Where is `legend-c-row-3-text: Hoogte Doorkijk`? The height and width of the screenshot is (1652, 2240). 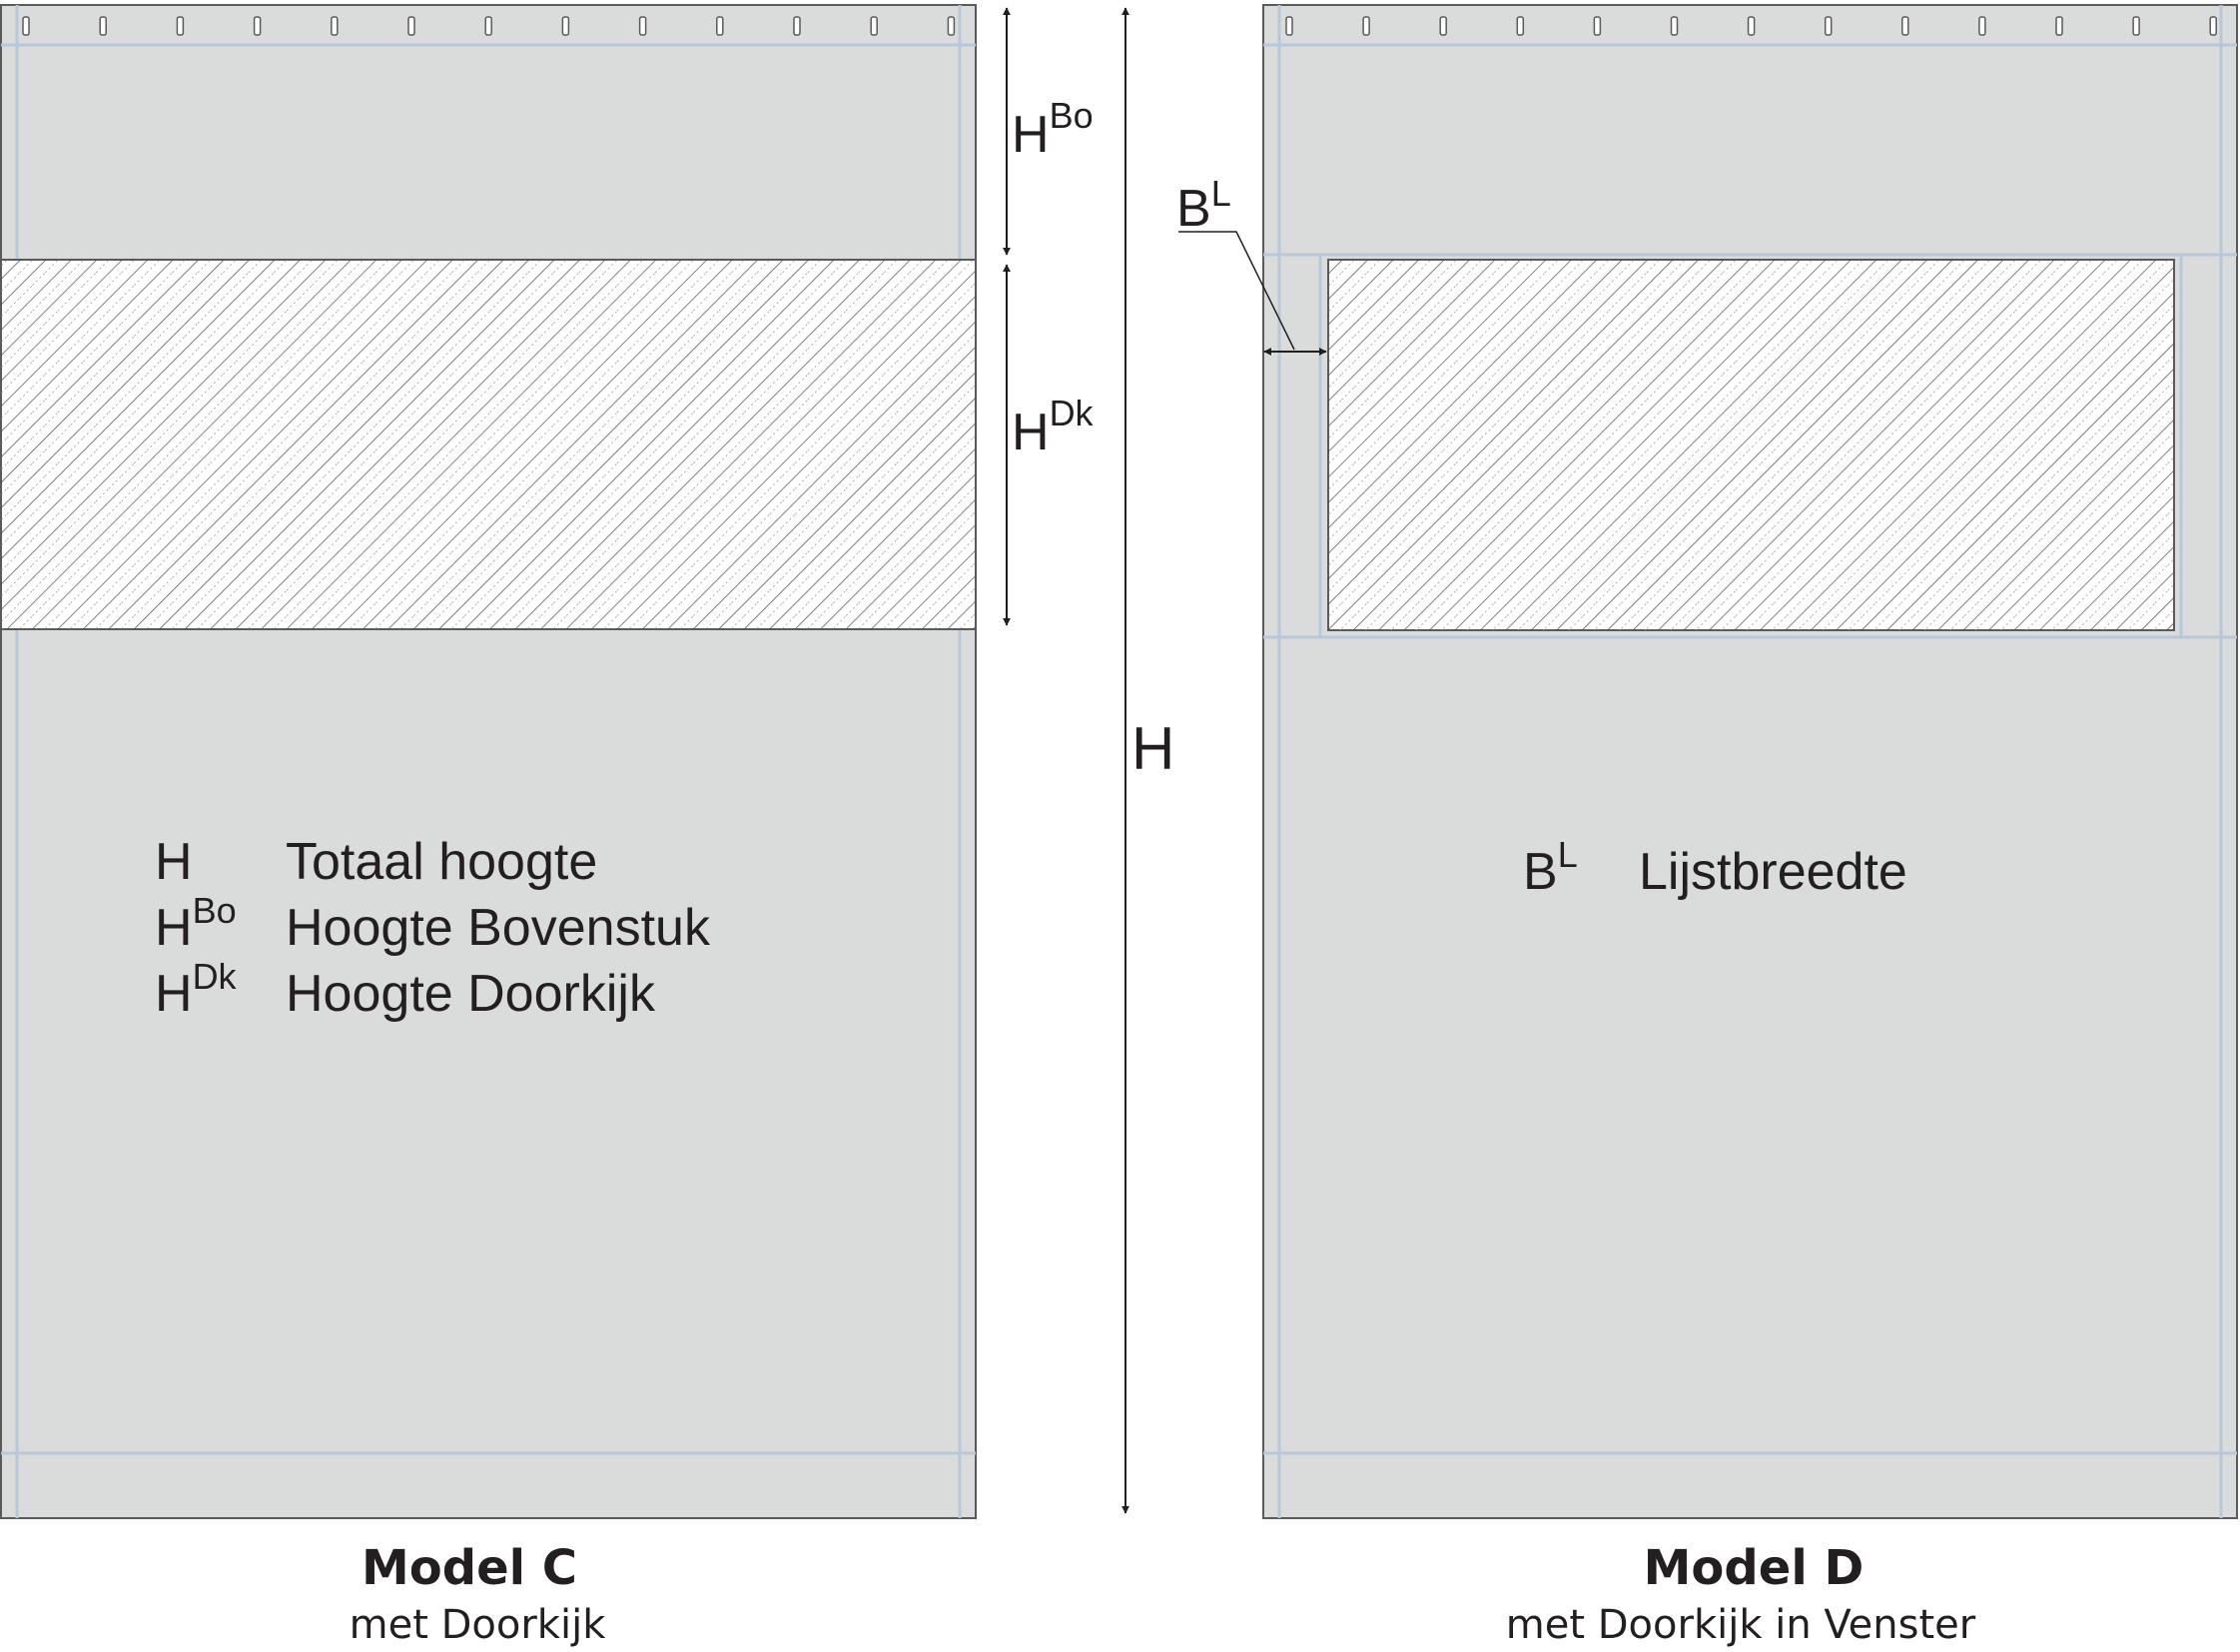
legend-c-row-3-text: Hoogte Doorkijk is located at coordinates (471, 994).